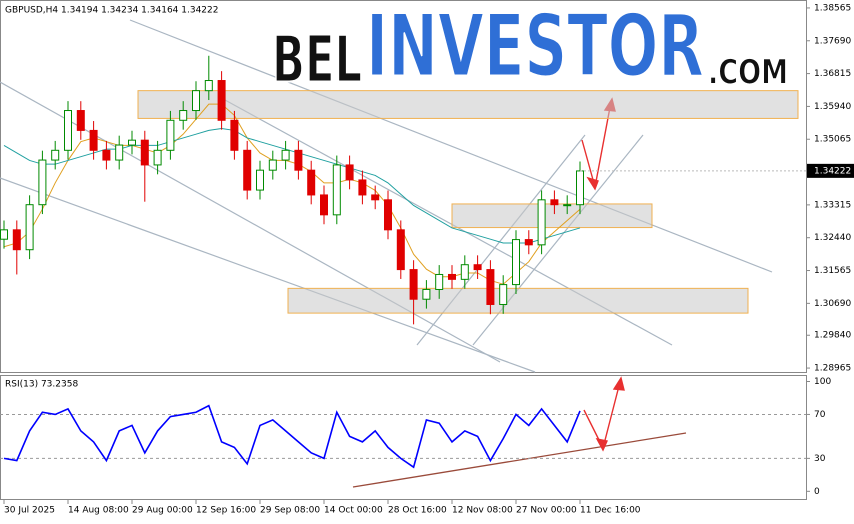 The height and width of the screenshot is (524, 854). What do you see at coordinates (832, 304) in the screenshot?
I see `y-tick-label: 1.30690` at bounding box center [832, 304].